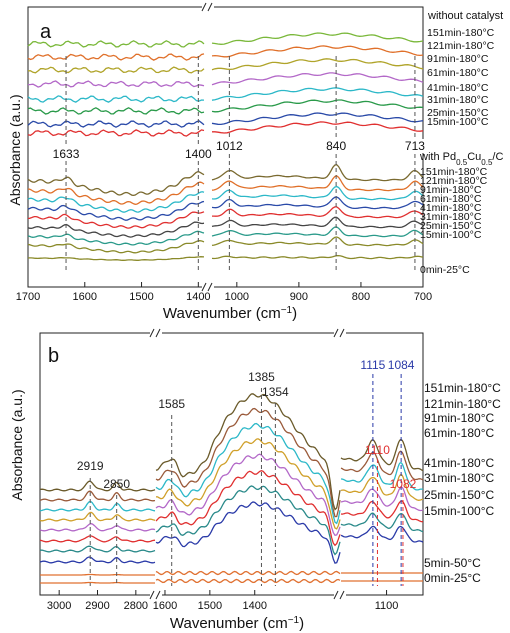 The image size is (510, 633). Describe the element at coordinates (361, 297) in the screenshot. I see `x-tick-label: 800` at that location.